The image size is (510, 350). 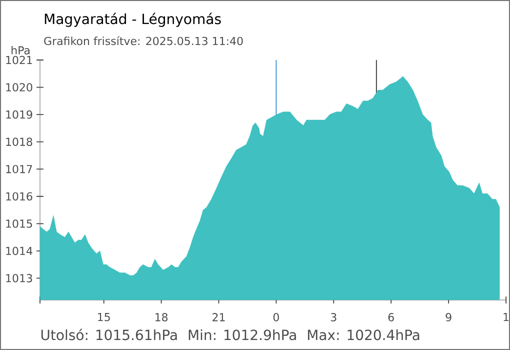 I want to click on x-tick-label: 18, so click(x=162, y=317).